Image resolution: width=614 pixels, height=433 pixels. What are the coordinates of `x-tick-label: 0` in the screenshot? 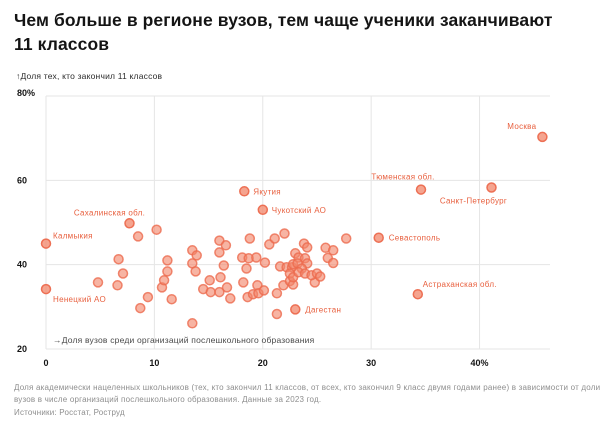 It's located at (45, 363).